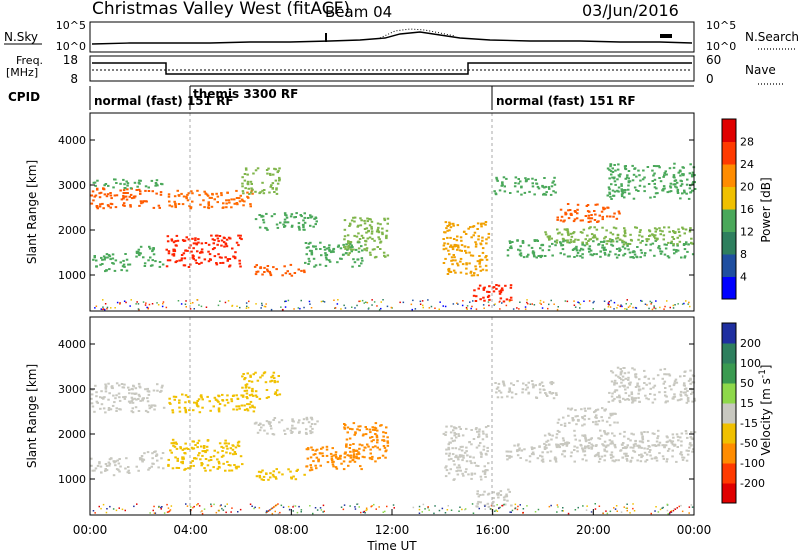  I want to click on colorbar-swatch, so click(729, 433).